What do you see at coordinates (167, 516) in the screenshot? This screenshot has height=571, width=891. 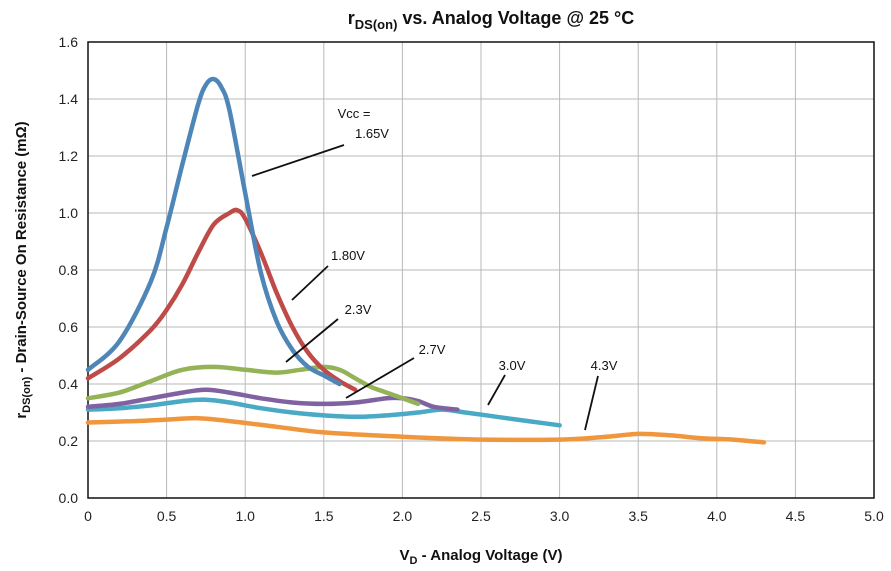 I see `x-tick-label: 0.5` at bounding box center [167, 516].